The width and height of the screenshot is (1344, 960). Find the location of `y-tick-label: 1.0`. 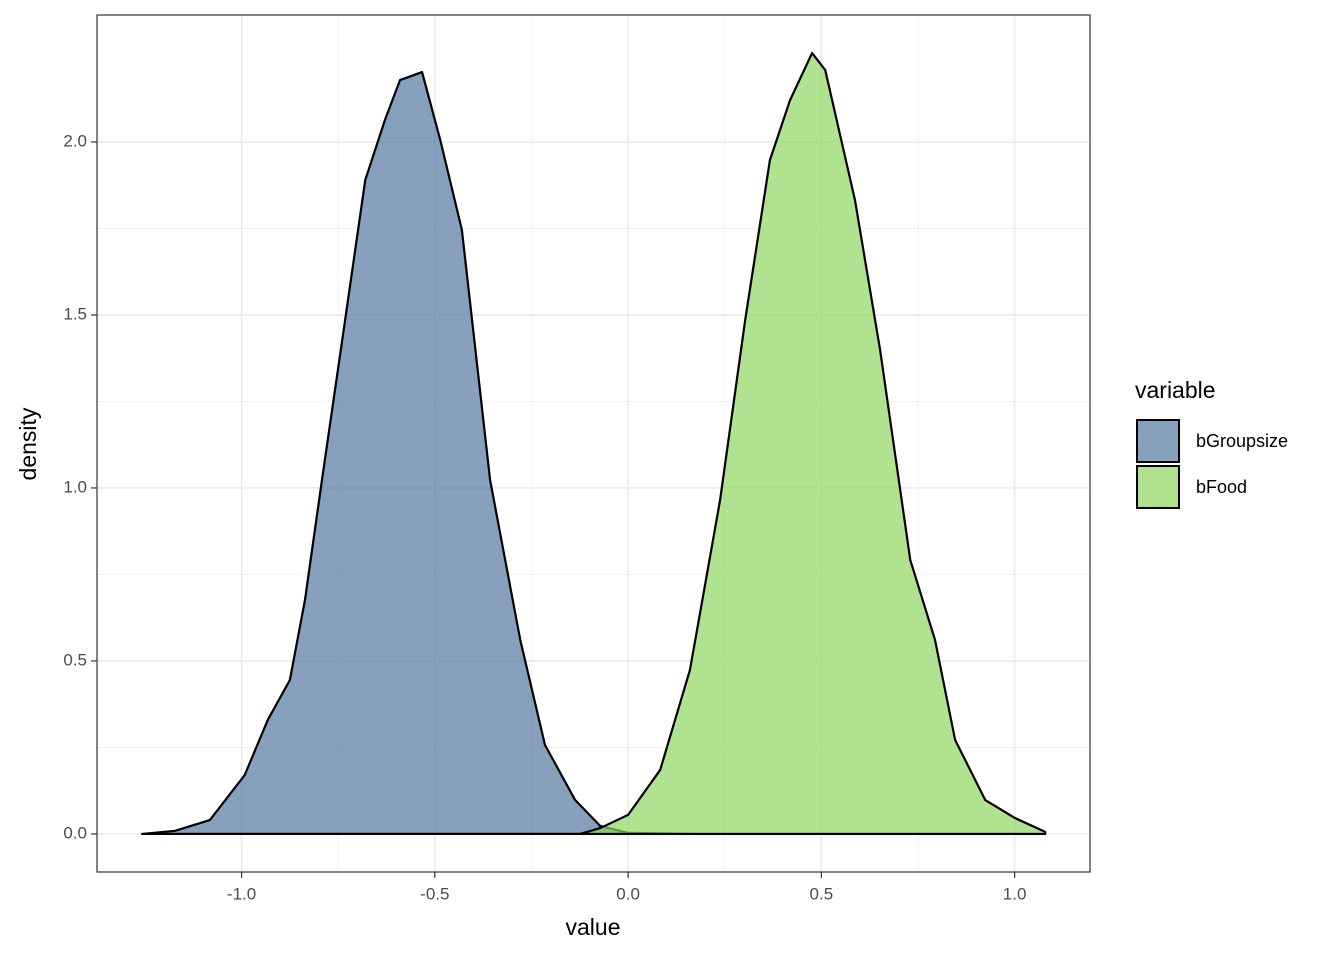

y-tick-label: 1.0 is located at coordinates (75, 486).